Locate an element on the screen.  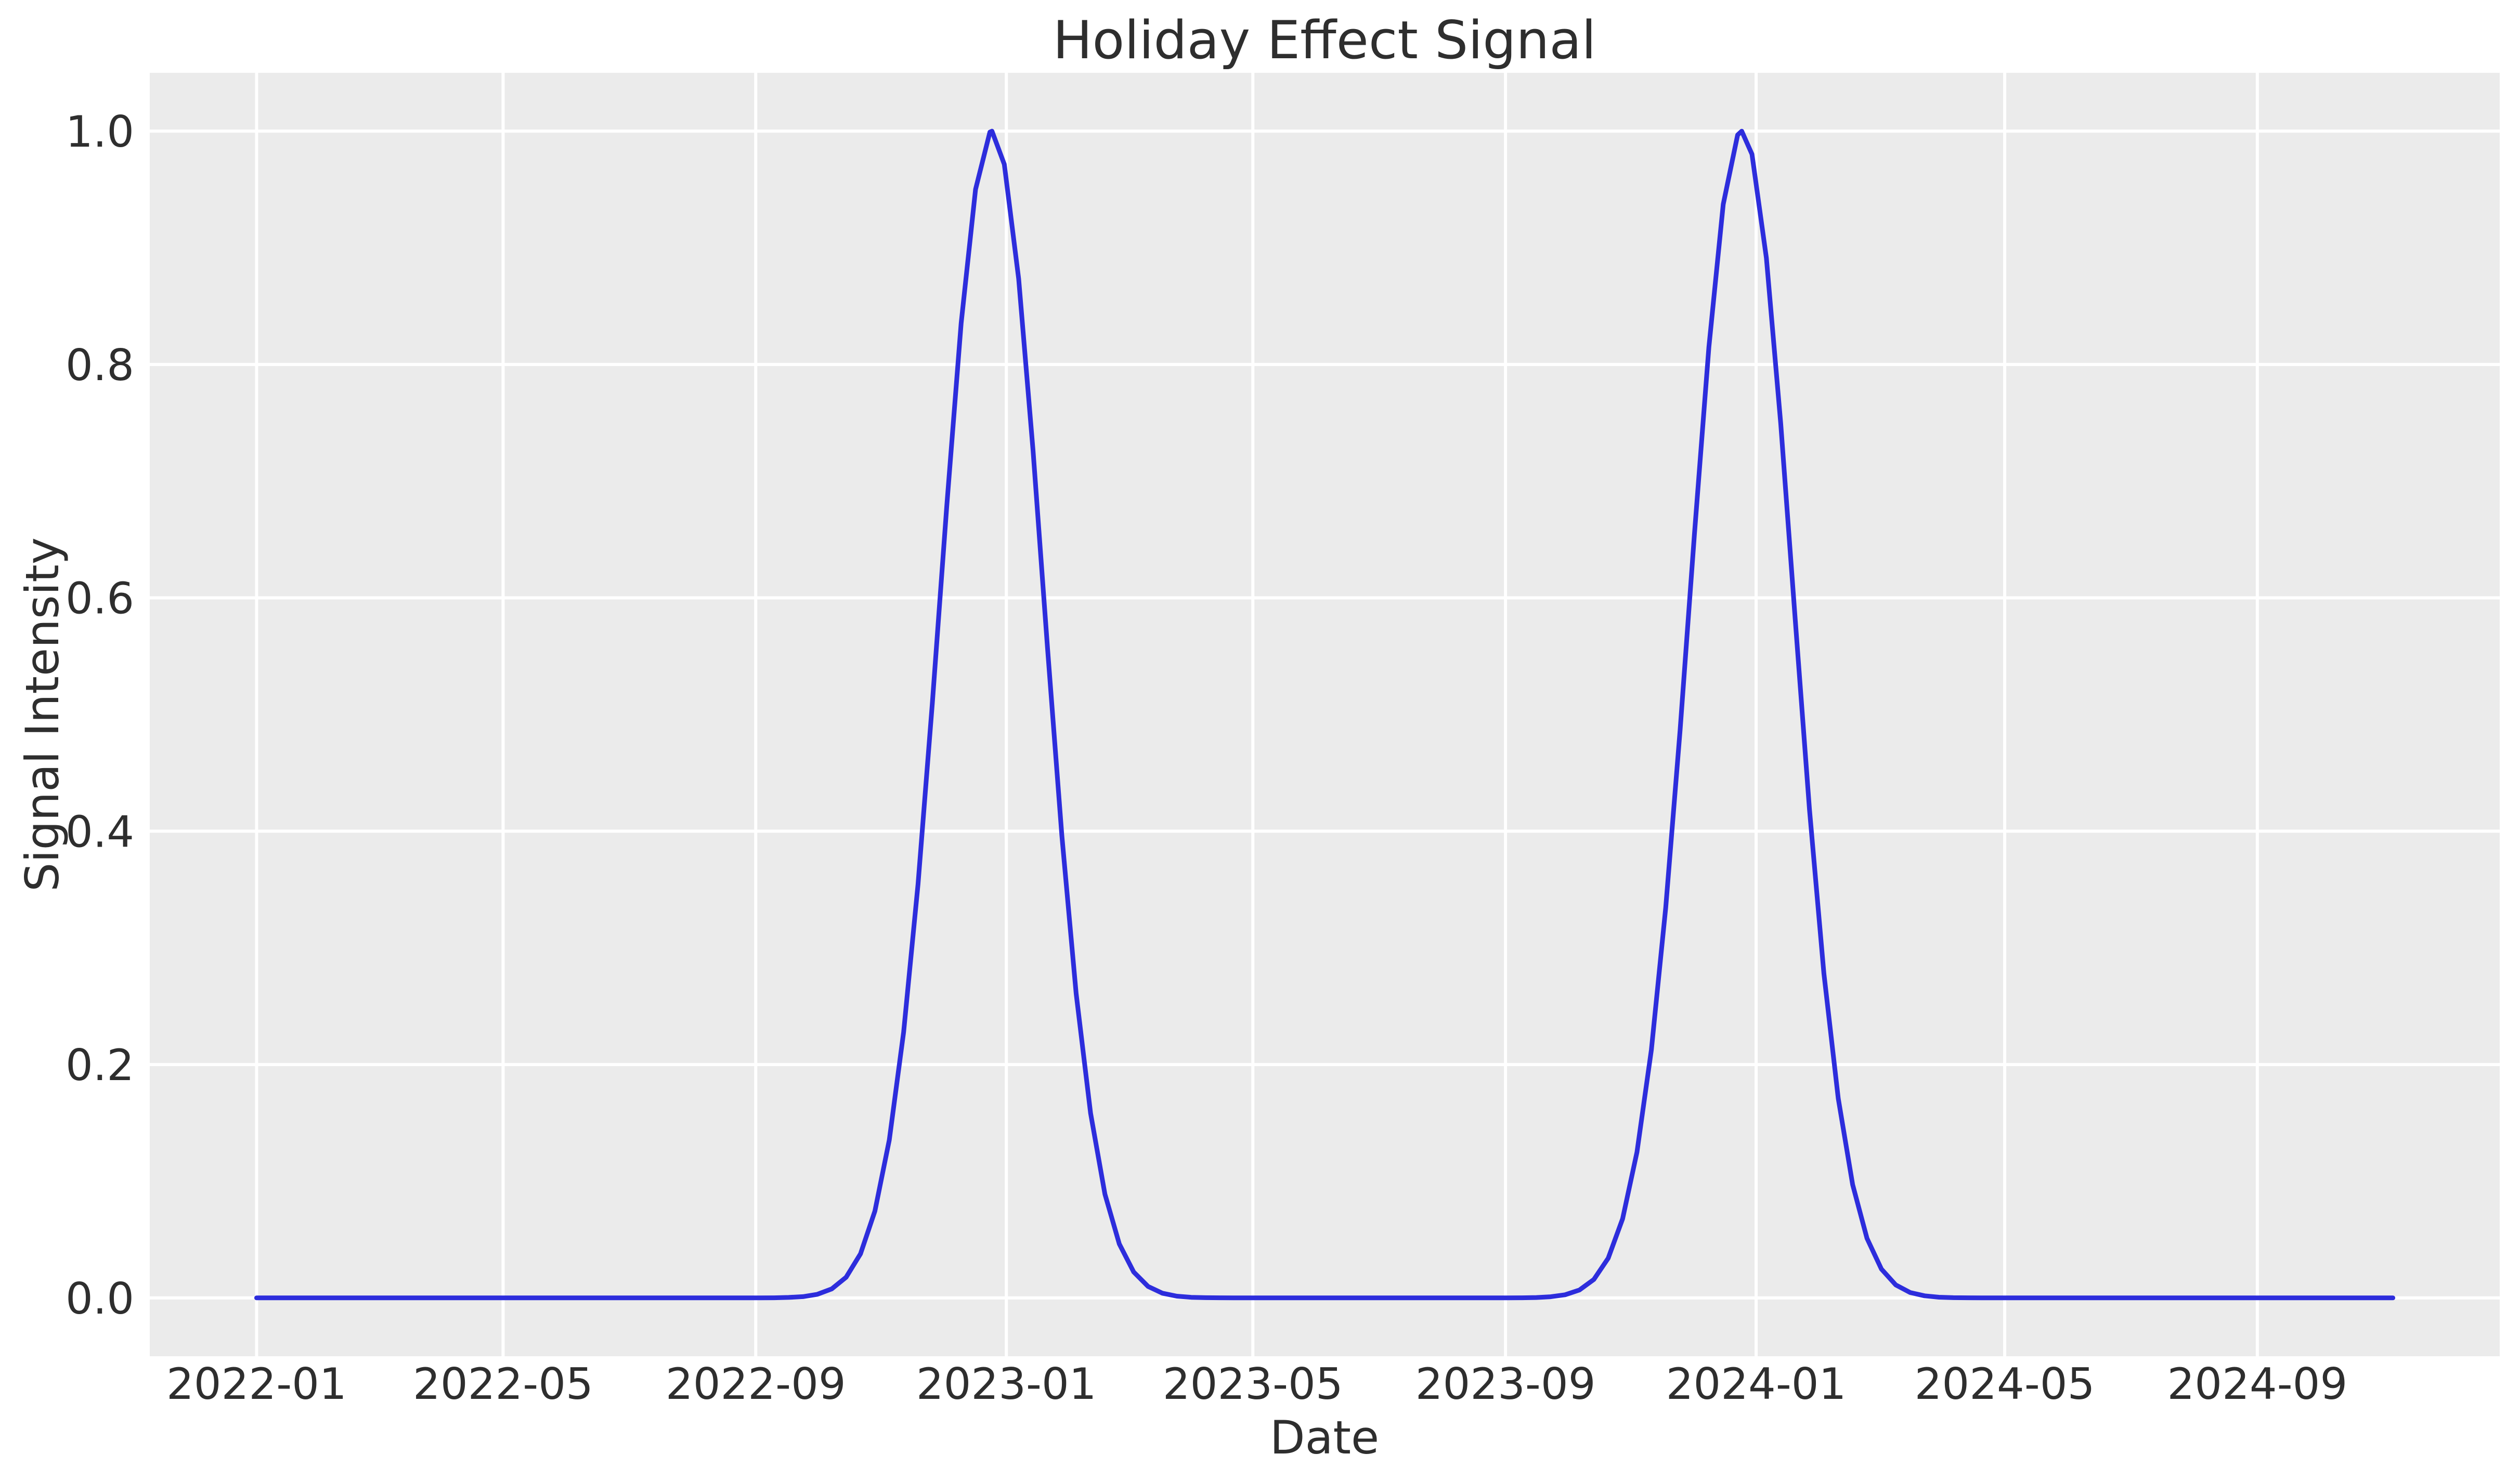
x-tick-label: 2023-05 is located at coordinates (1253, 1384).